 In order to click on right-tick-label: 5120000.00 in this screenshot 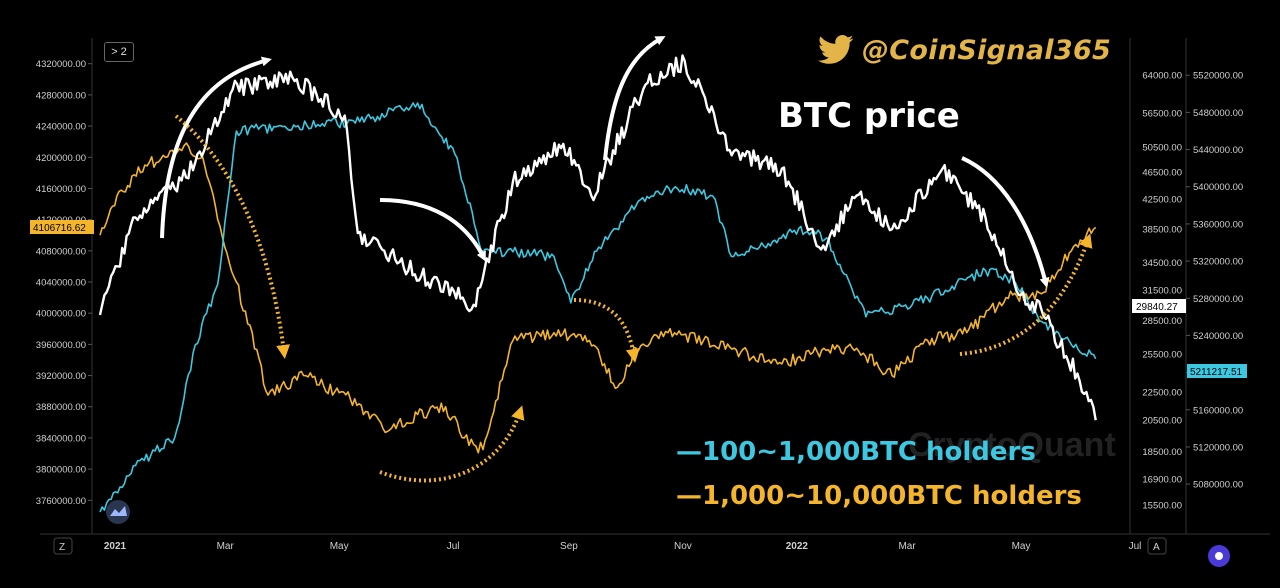, I will do `click(1218, 447)`.